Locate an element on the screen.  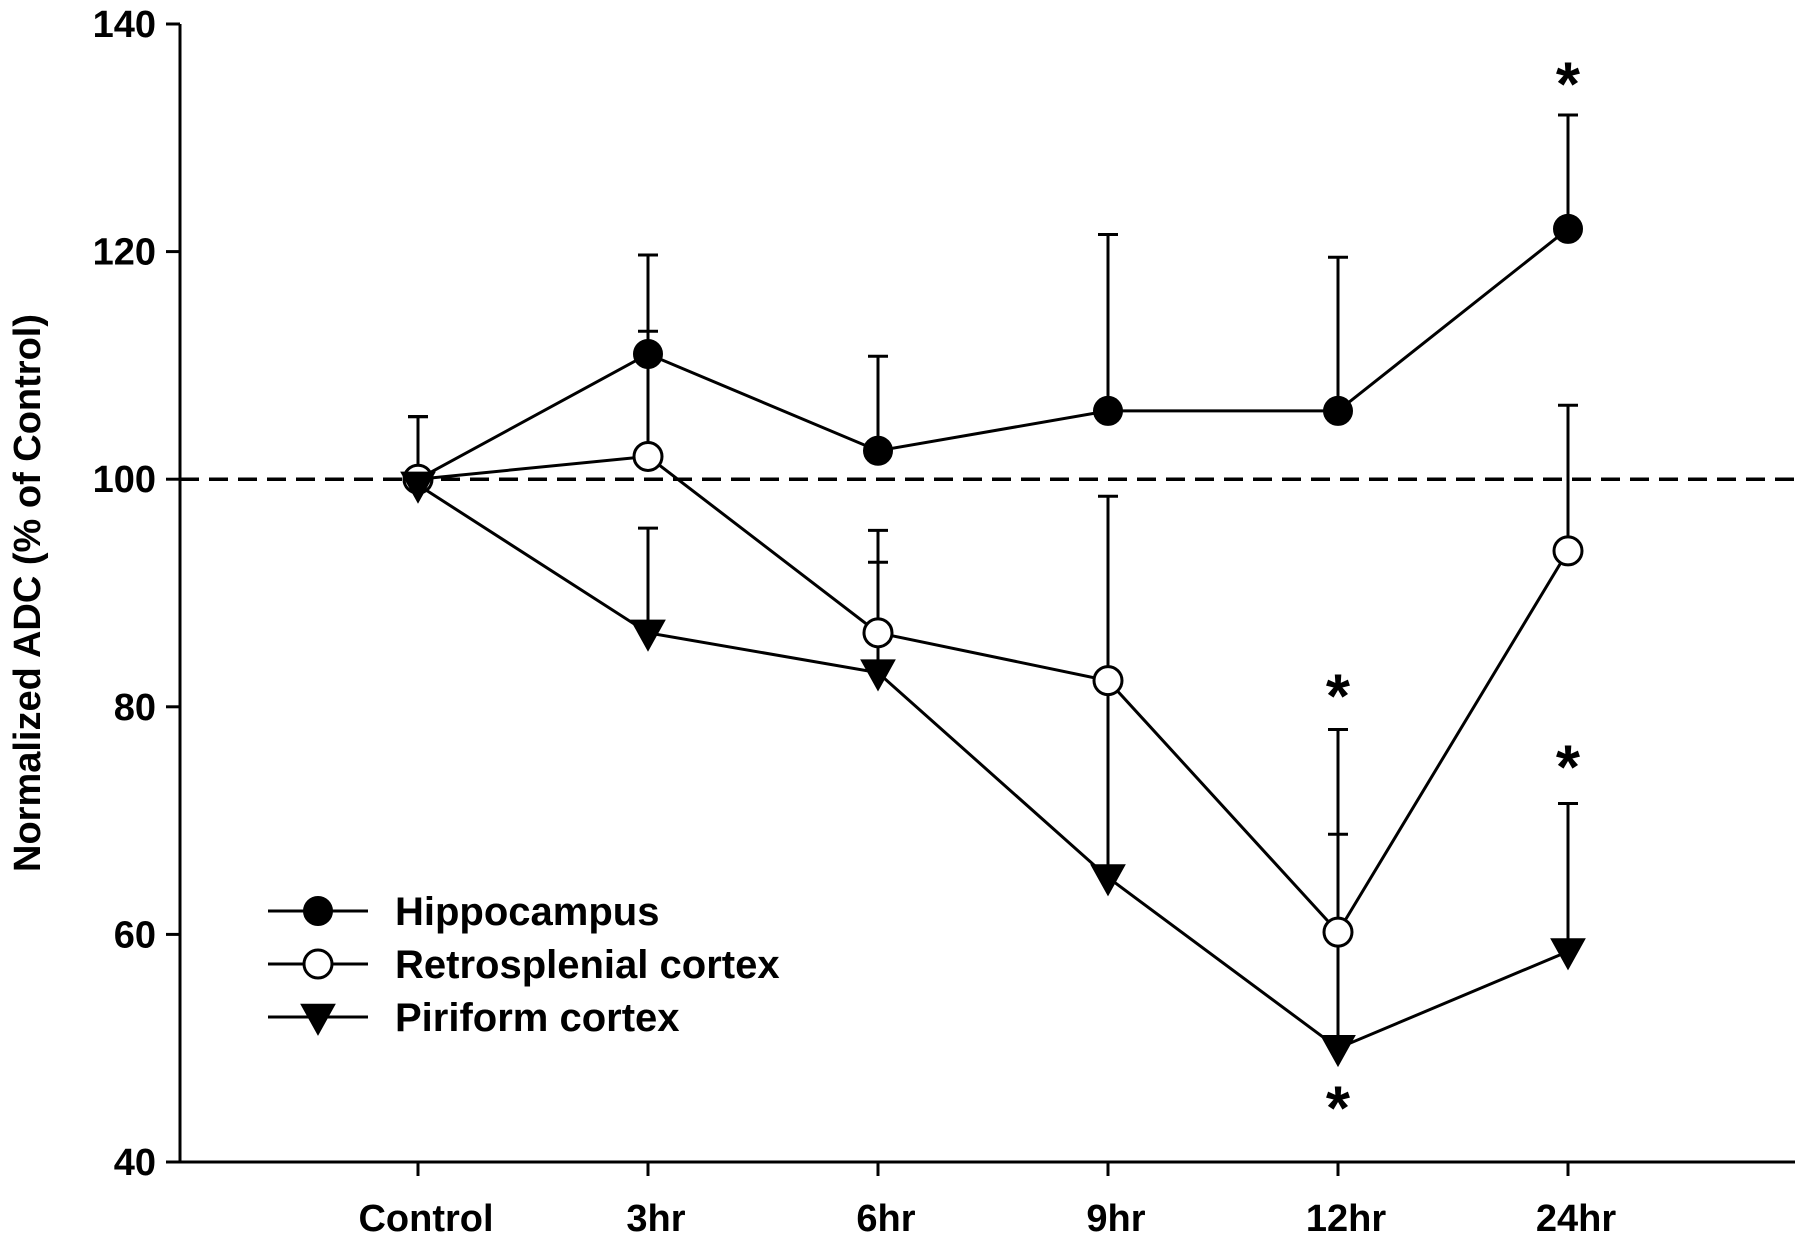
legend-label-piriform-cortex: Piriform cortex is located at coordinates (537, 1018).